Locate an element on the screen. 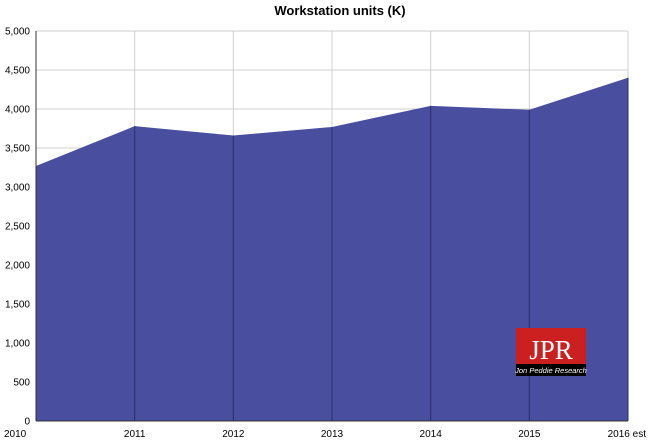  y-tick-label: 2,000 is located at coordinates (17, 266).